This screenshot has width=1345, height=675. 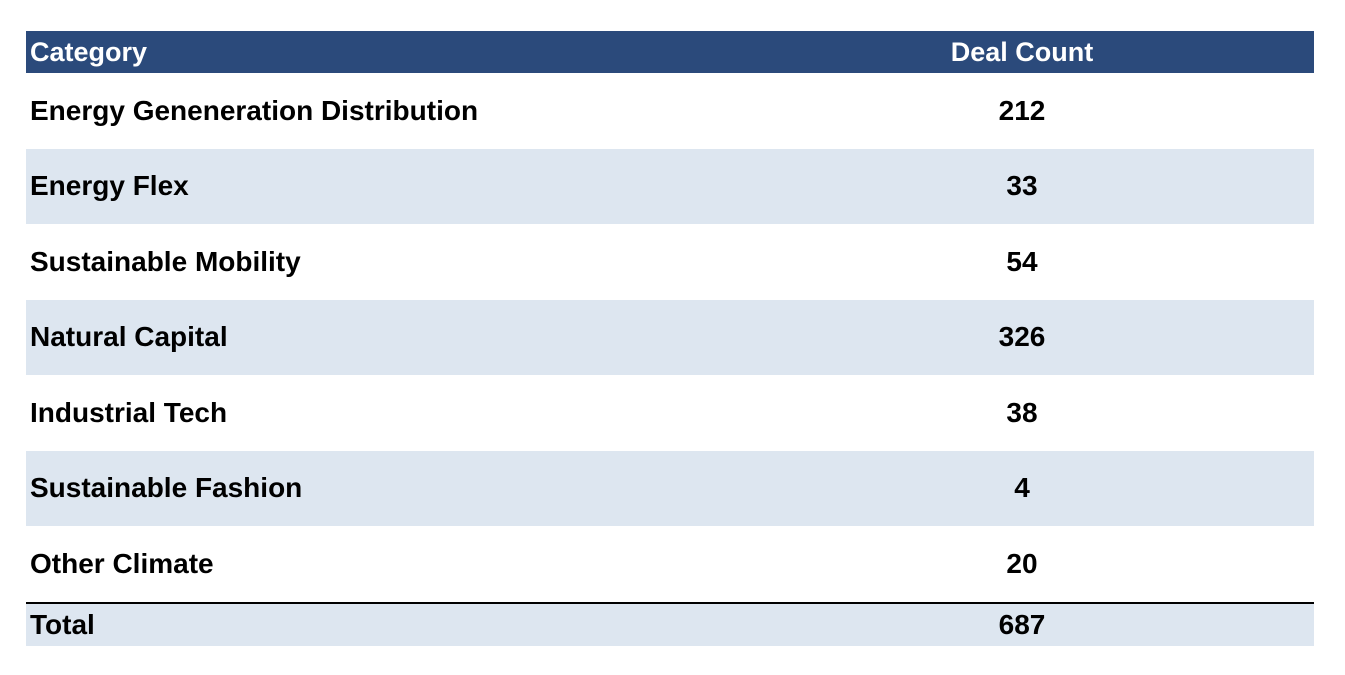 What do you see at coordinates (165, 261) in the screenshot?
I see `row-category: Sustainable Mobility` at bounding box center [165, 261].